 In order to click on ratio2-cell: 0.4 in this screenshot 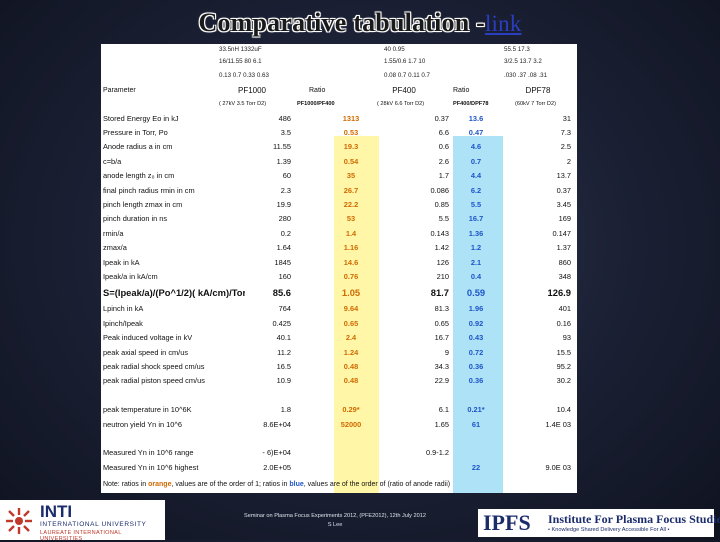, I will do `click(476, 277)`.